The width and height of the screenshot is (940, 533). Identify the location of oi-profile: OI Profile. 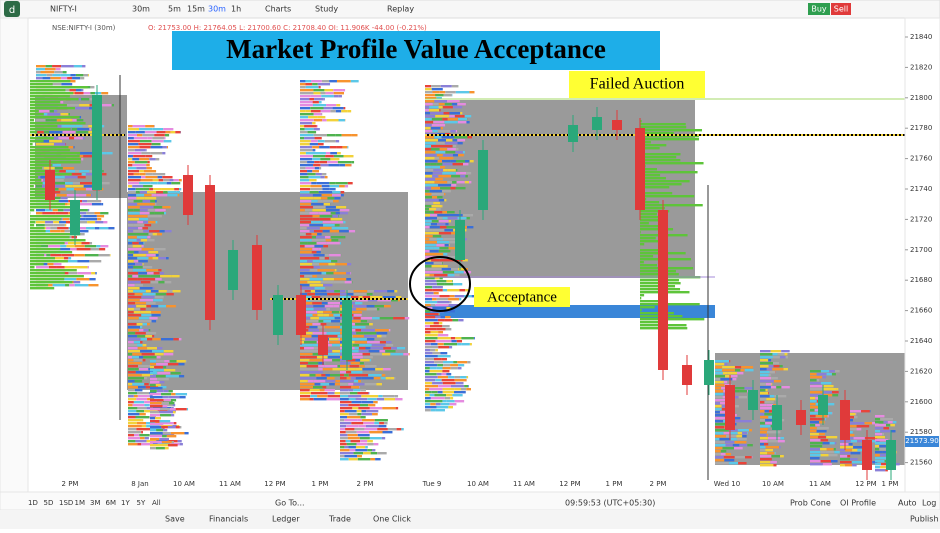
(858, 503).